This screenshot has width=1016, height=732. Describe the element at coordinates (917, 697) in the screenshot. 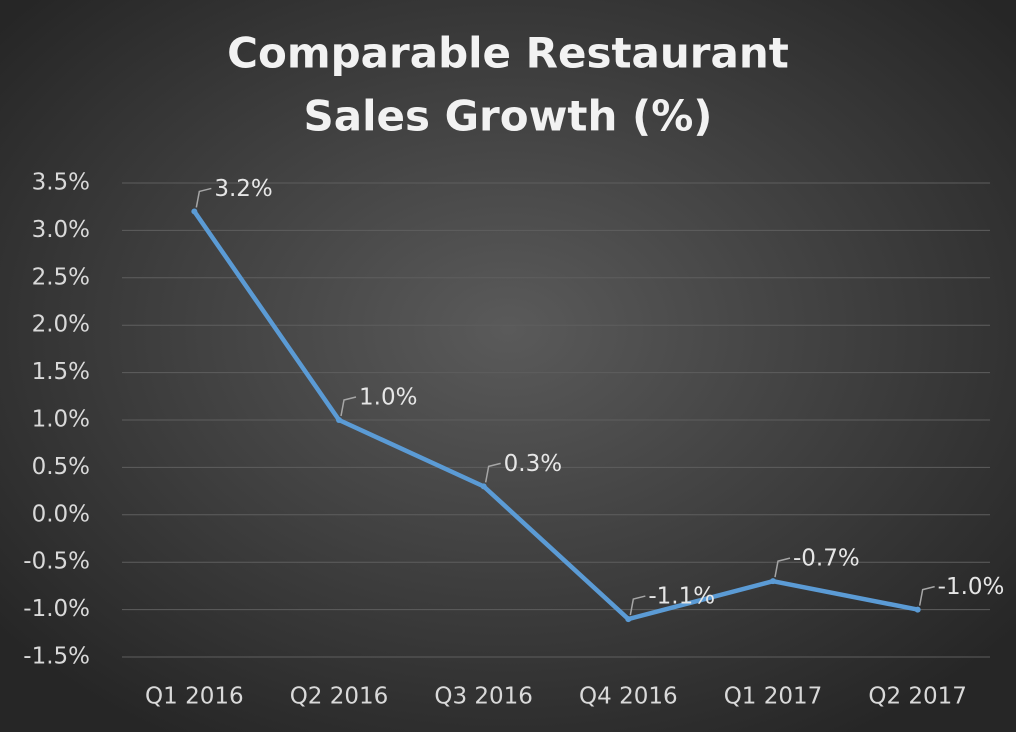

I see `x-tick-label: Q2 2017` at that location.